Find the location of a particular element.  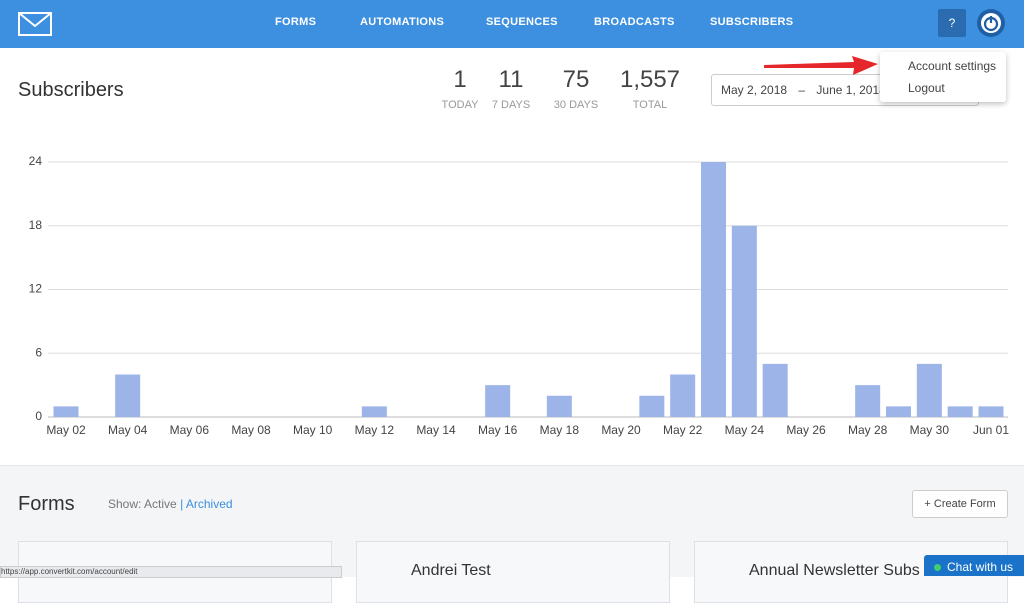

chat-label: Chat with us is located at coordinates (980, 567).